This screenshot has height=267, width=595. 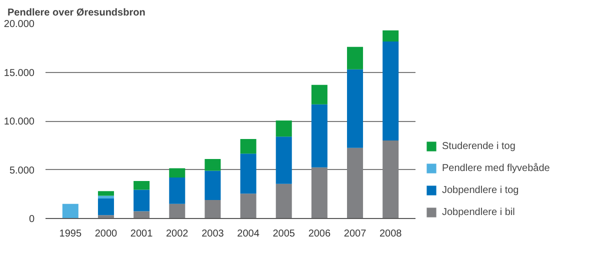 I want to click on y-tick-label: 15.000, so click(x=19, y=73).